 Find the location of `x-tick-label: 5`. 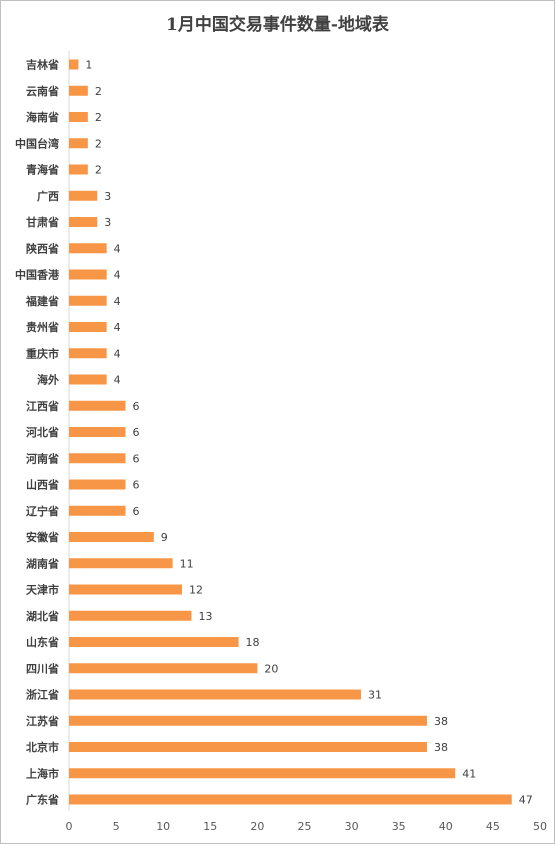

x-tick-label: 5 is located at coordinates (116, 826).